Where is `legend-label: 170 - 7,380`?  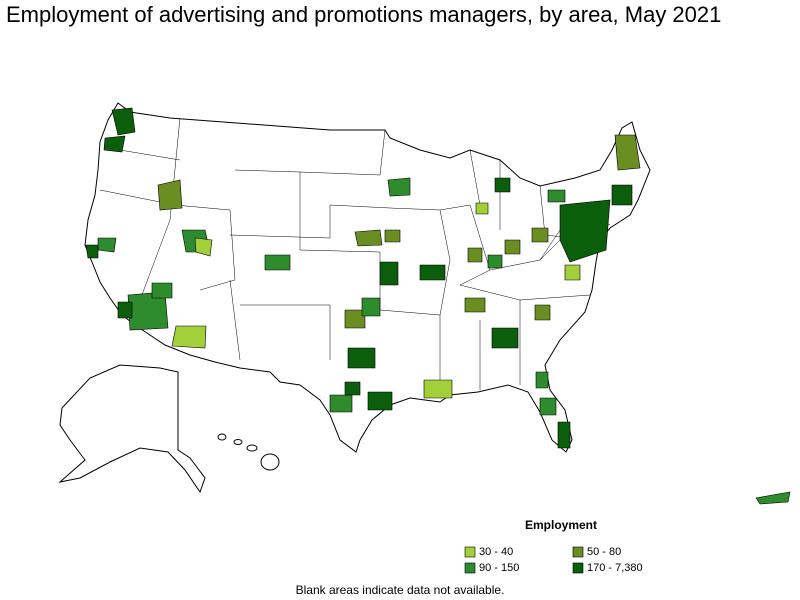
legend-label: 170 - 7,380 is located at coordinates (615, 568).